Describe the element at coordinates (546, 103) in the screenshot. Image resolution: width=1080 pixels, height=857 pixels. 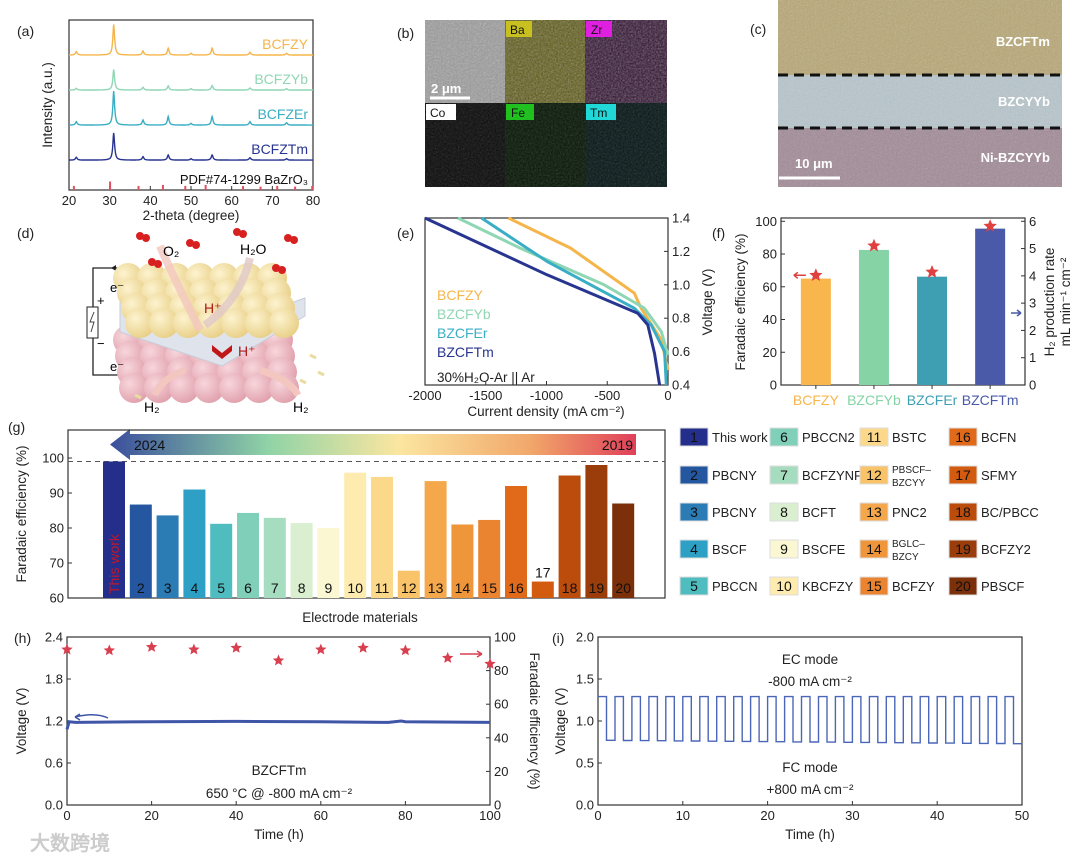
I see `panel-b-eds-maps: Ba Zr Co Fe Tm 2 μm` at that location.